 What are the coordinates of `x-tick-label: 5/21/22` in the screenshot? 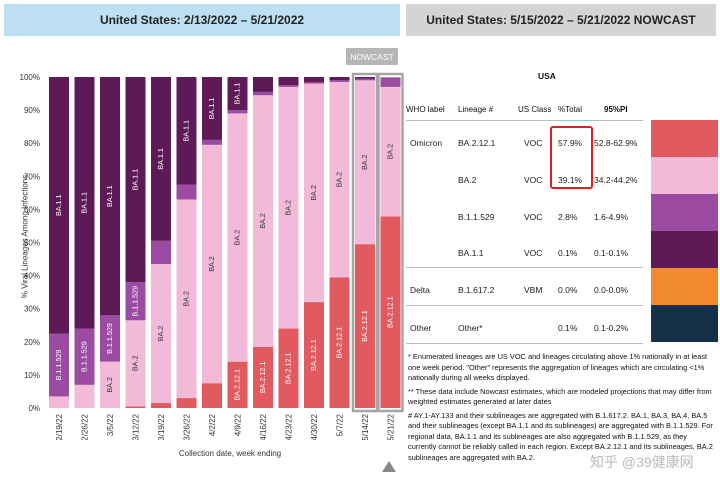 It's located at (391, 426).